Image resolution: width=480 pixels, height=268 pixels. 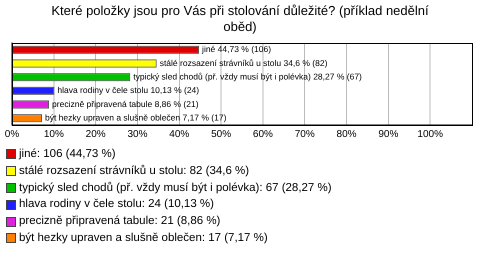 What do you see at coordinates (67, 154) in the screenshot?
I see `legend-label: jiné: 106 (44,73 %)` at bounding box center [67, 154].